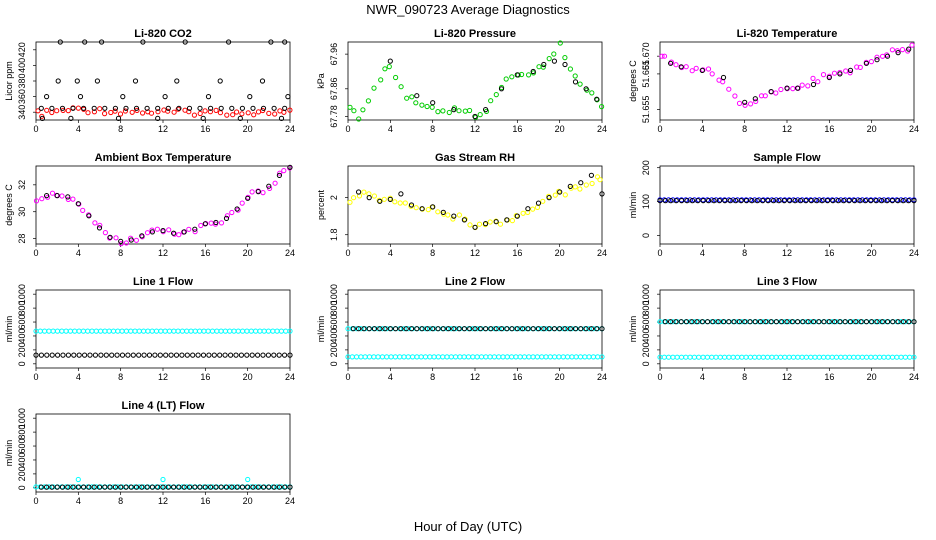  Describe the element at coordinates (334, 234) in the screenshot. I see `y-tick-label: 1.8` at that location.